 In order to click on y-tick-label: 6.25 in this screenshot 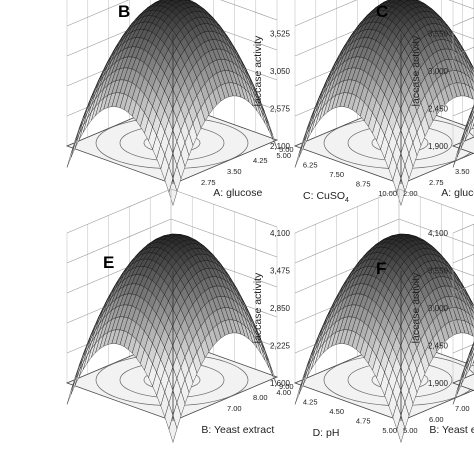, I will do `click(310, 165)`.